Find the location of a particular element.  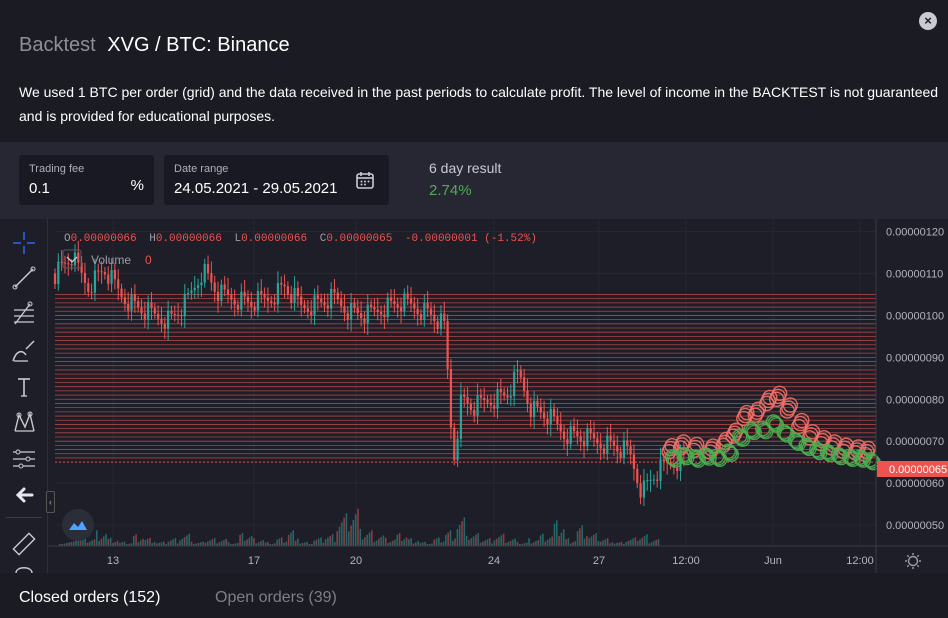

trading-fee-input: 0.1 is located at coordinates (39, 188).